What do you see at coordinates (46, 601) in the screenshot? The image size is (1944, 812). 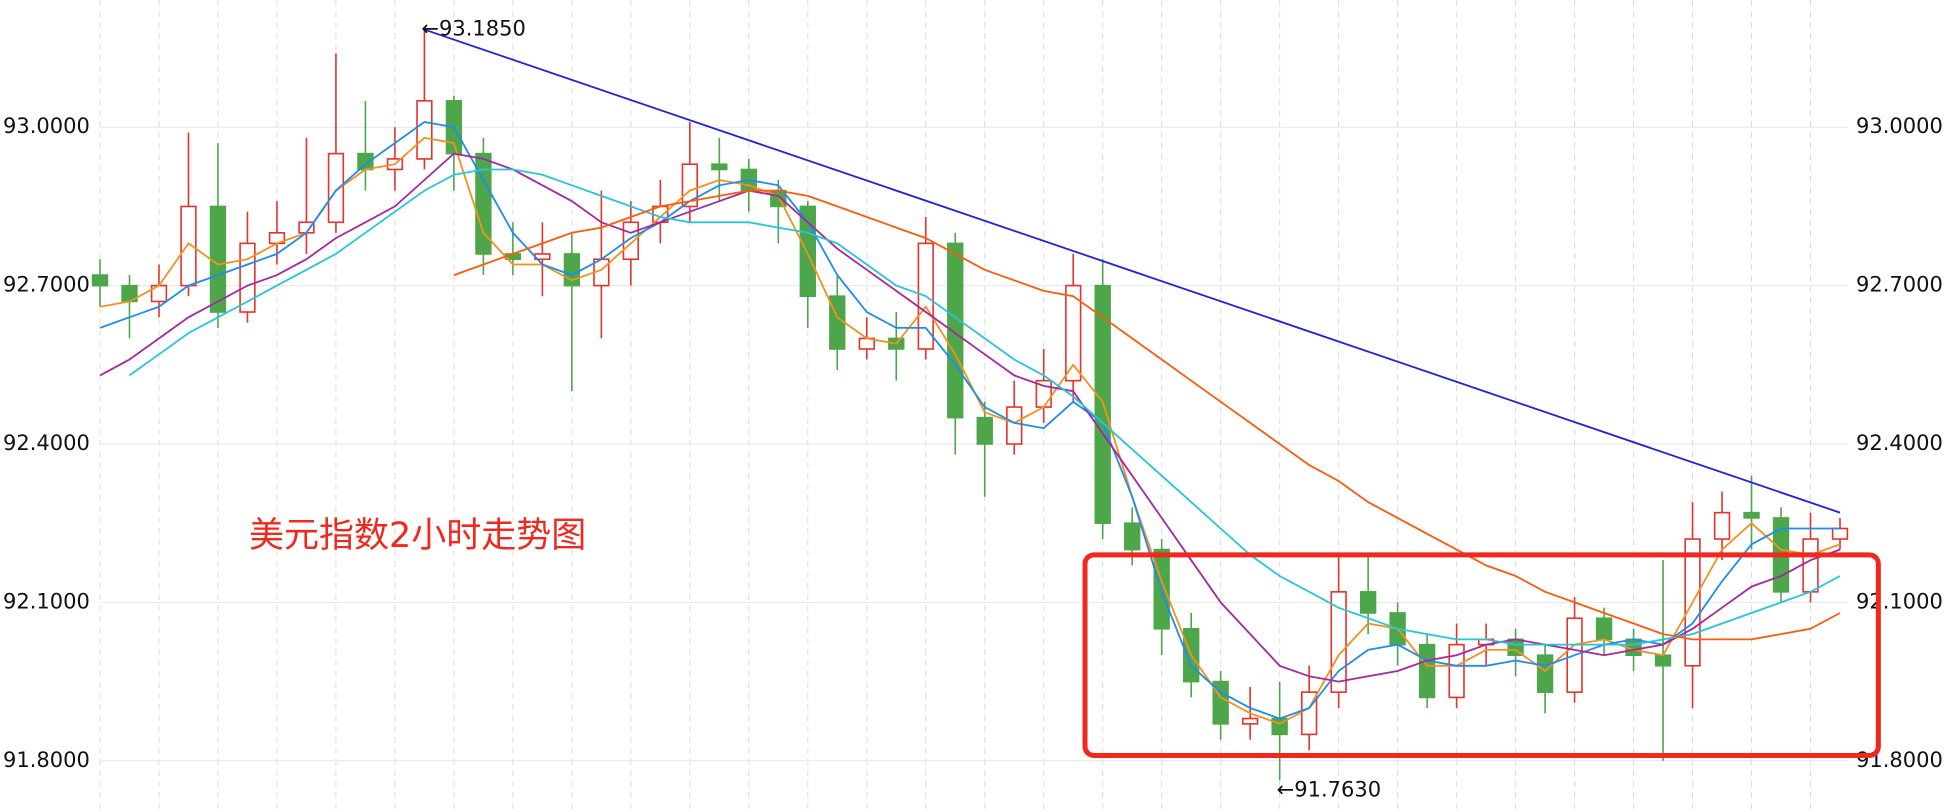 I see `y-tick-label: 92.1000` at bounding box center [46, 601].